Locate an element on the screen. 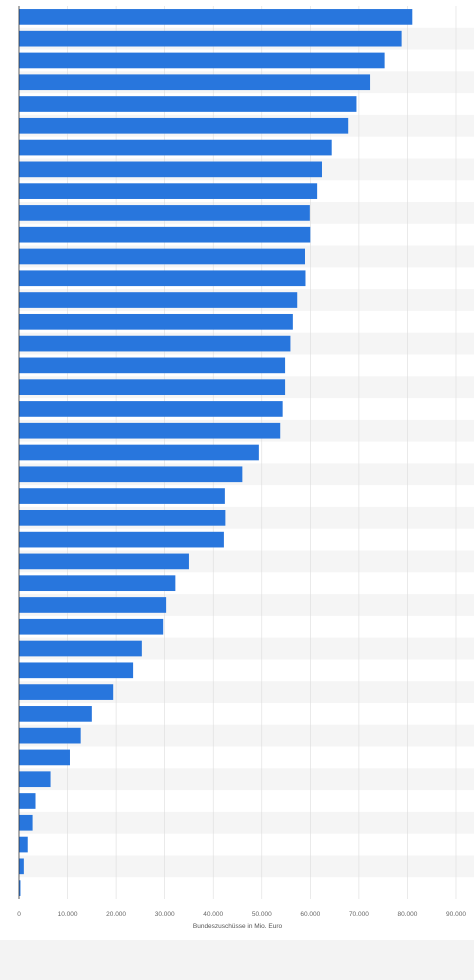 Image resolution: width=474 pixels, height=980 pixels. x-tick-label: 10.000 is located at coordinates (68, 914).